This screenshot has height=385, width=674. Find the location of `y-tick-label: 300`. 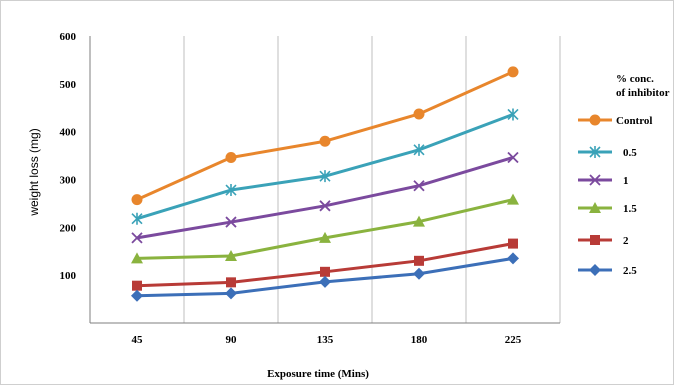

y-tick-label: 300 is located at coordinates (68, 181).